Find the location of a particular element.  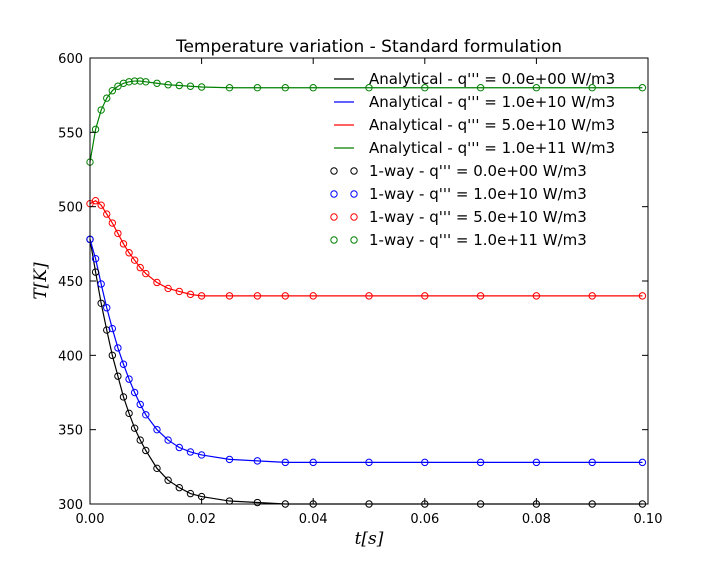

x-tick-label: 0.10 is located at coordinates (648, 519).